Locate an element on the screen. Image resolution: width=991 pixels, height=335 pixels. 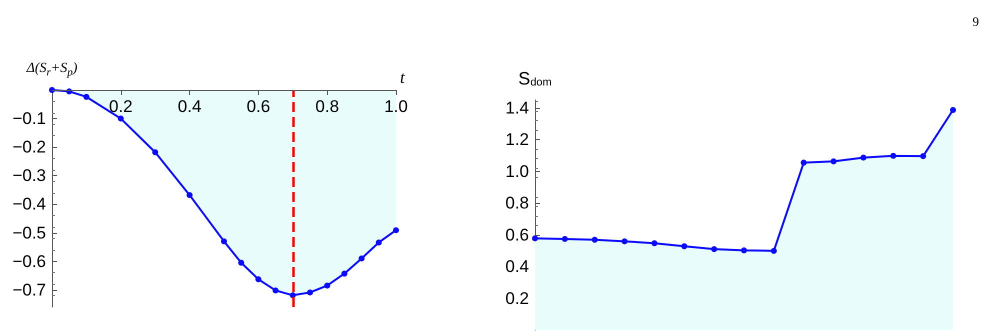
y-tick-label: −0.4 is located at coordinates (29, 204).